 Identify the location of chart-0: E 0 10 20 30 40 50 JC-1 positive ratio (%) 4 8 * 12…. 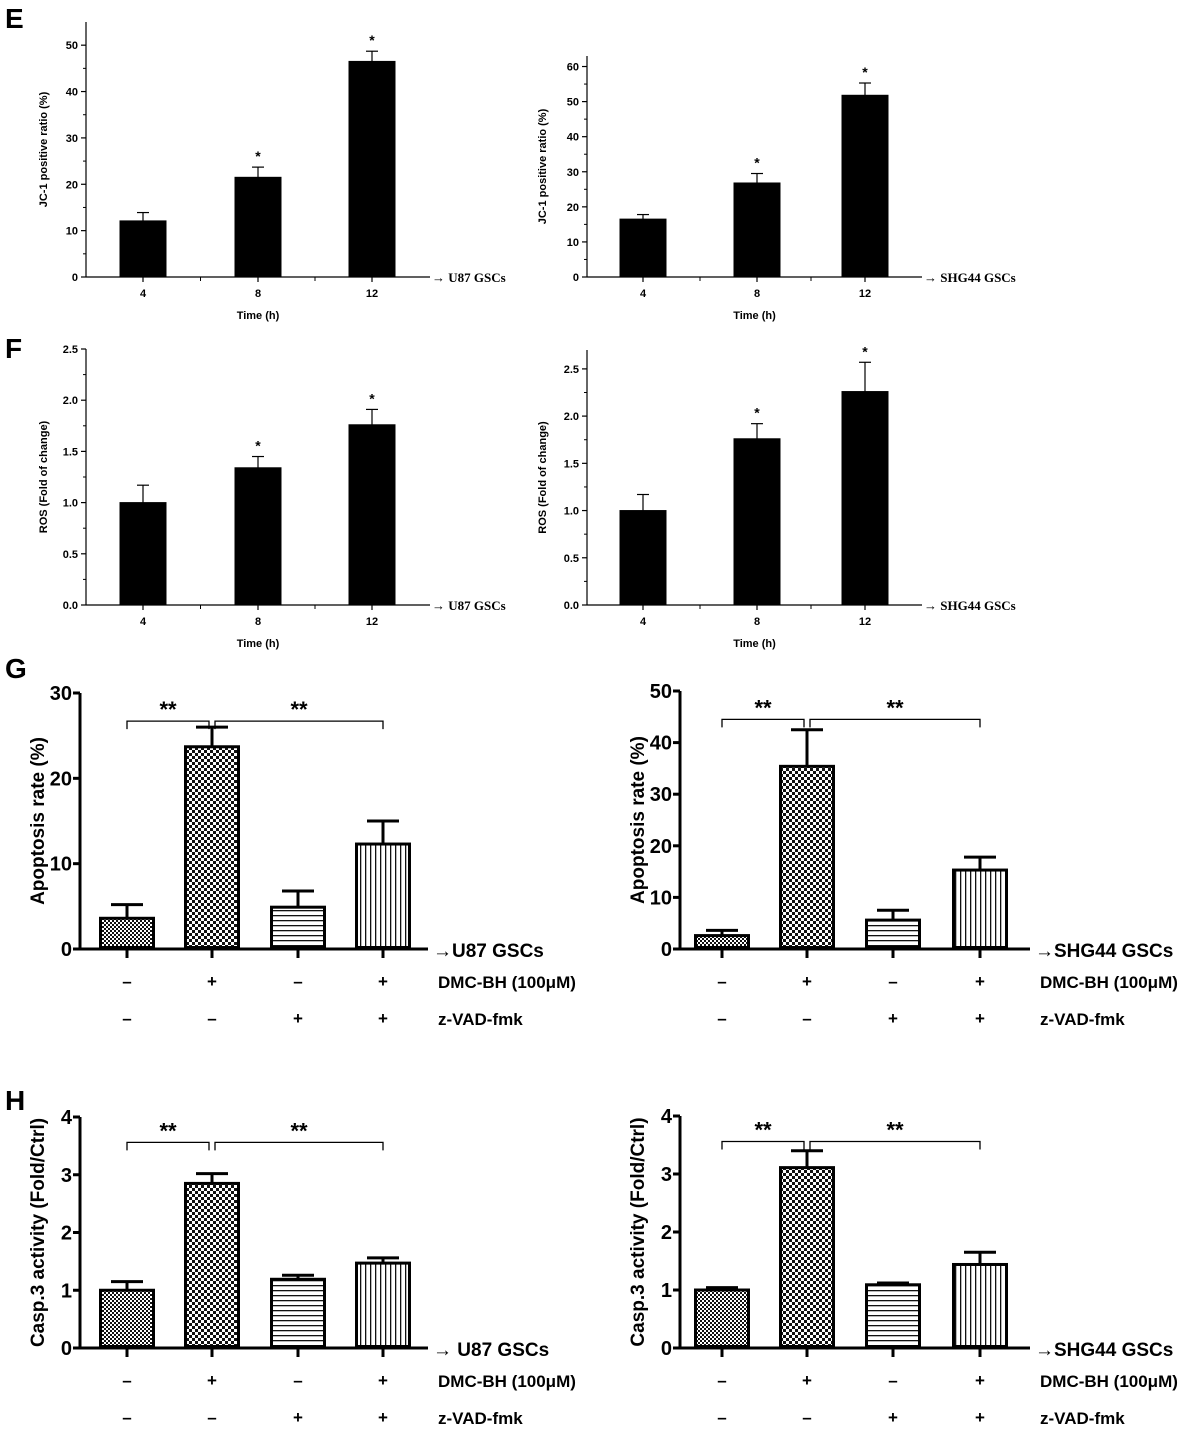
(255, 162).